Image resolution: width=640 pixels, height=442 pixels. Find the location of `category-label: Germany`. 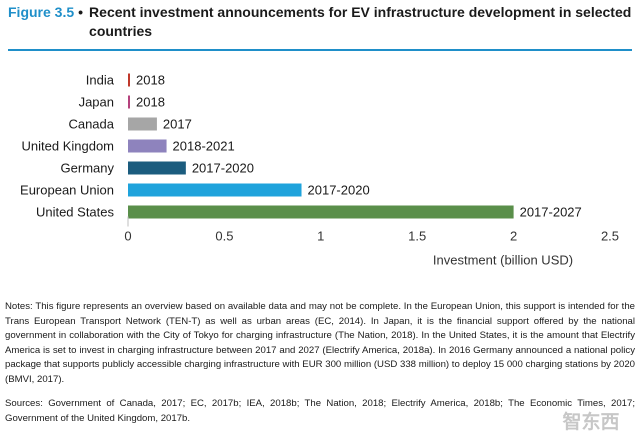

category-label: Germany is located at coordinates (88, 168).